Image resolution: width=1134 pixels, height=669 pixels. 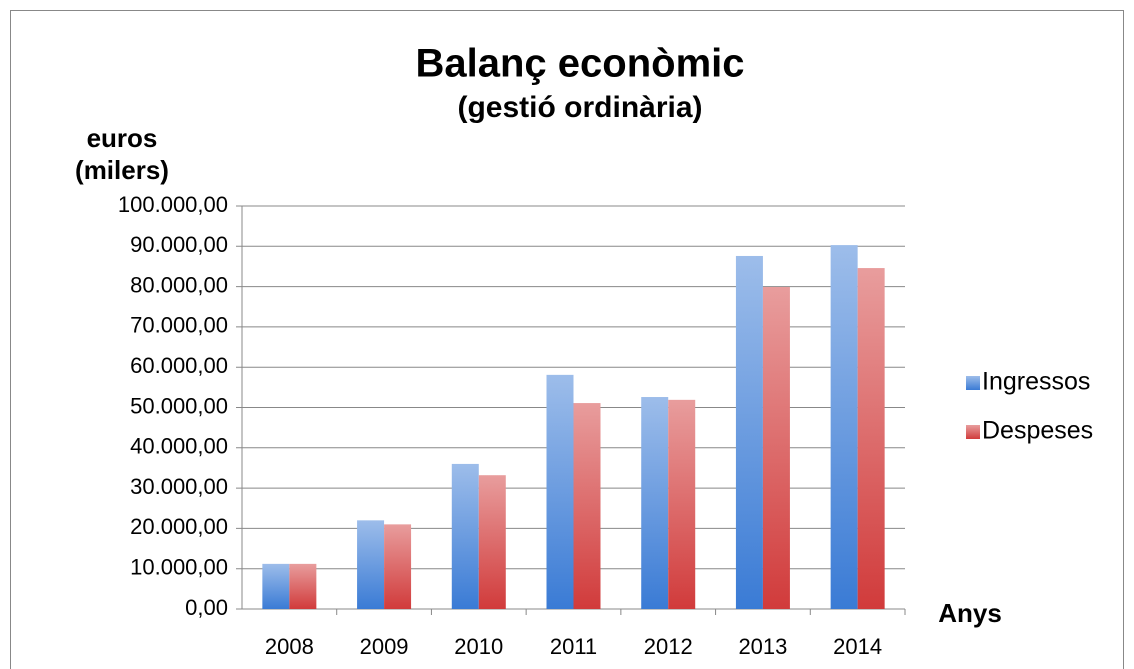 I want to click on x-axis-label: Anys, so click(x=970, y=613).